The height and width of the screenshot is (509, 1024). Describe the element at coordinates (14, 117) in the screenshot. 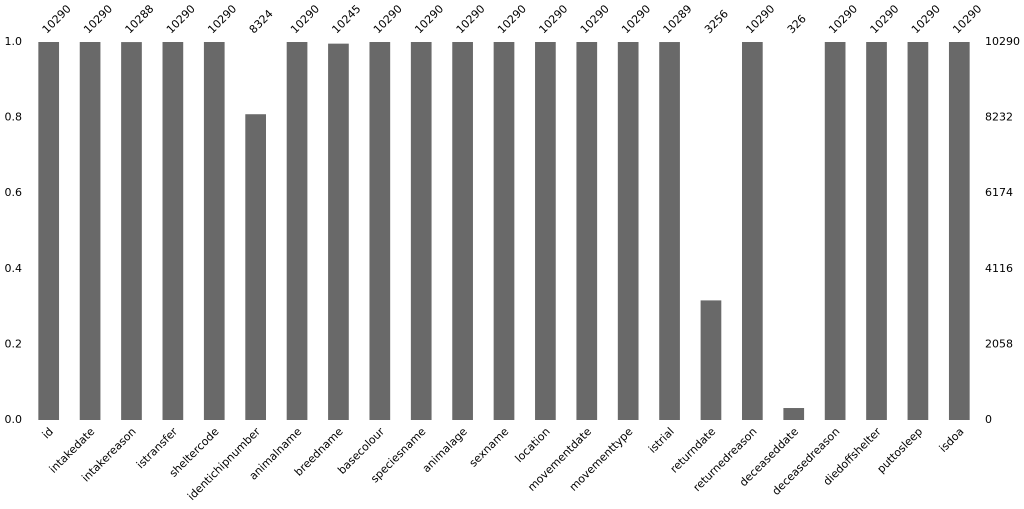

I see `y-tick-label: 0.8` at that location.